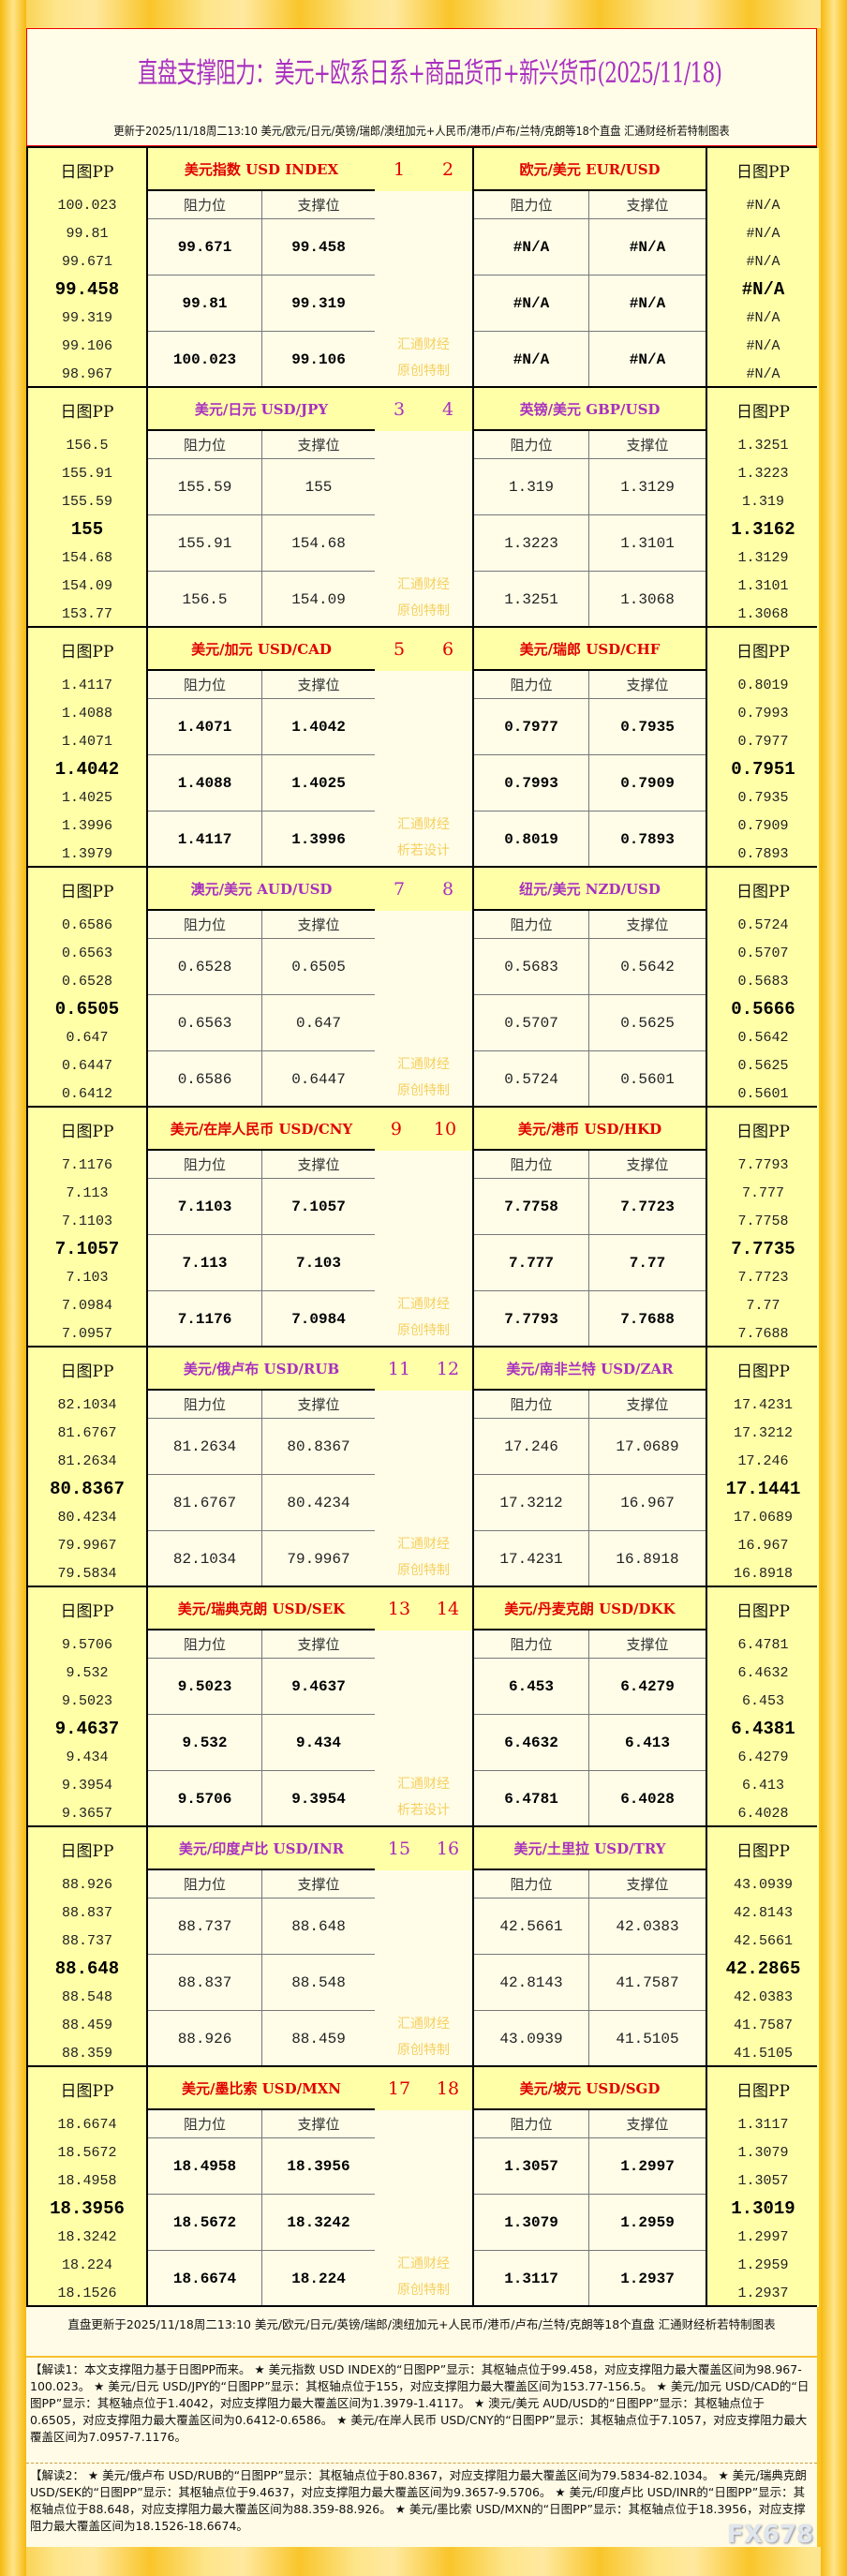 This screenshot has width=847, height=2576. Describe the element at coordinates (763, 1460) in the screenshot. I see `pp-value: 17.246` at that location.